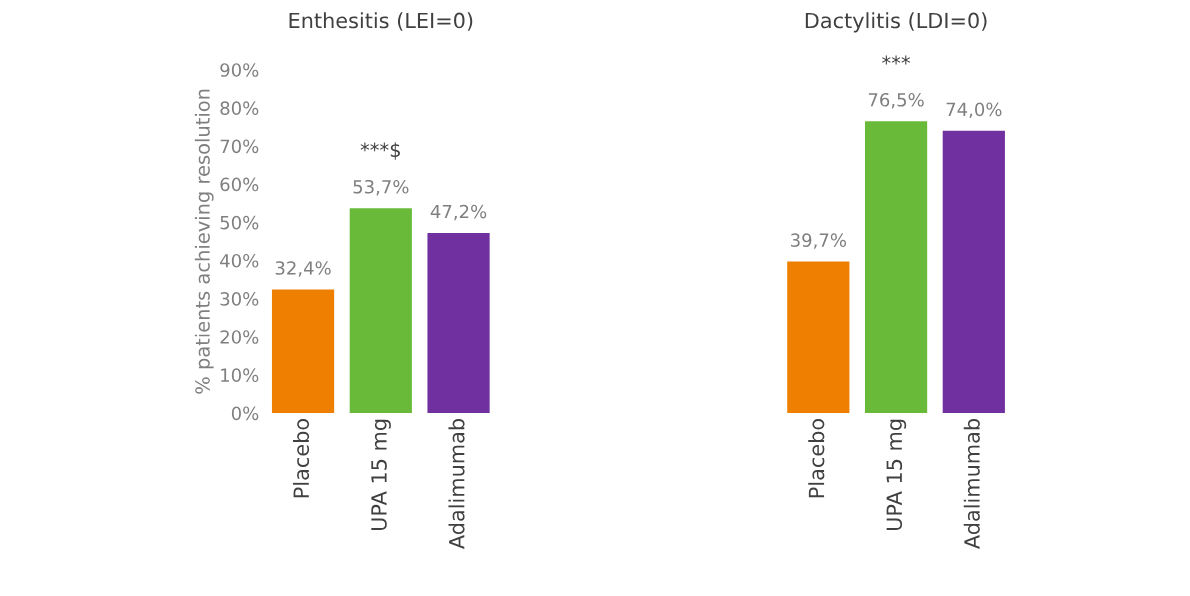  Describe the element at coordinates (239, 146) in the screenshot. I see `y-tick-label: 70%` at that location.